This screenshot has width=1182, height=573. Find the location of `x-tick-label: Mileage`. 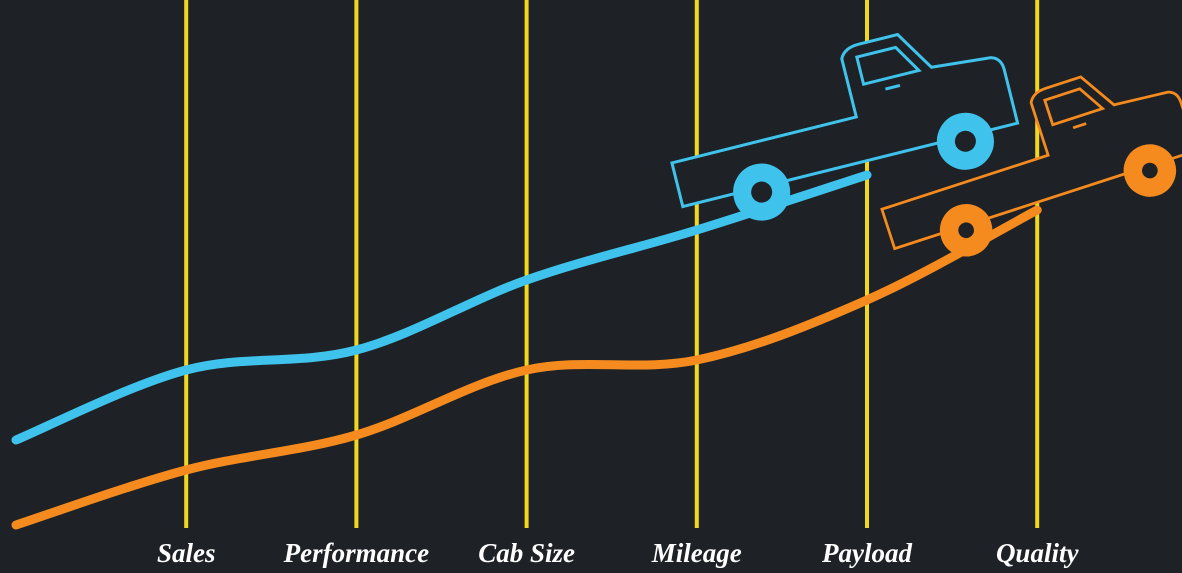

x-tick-label: Mileage is located at coordinates (696, 553).